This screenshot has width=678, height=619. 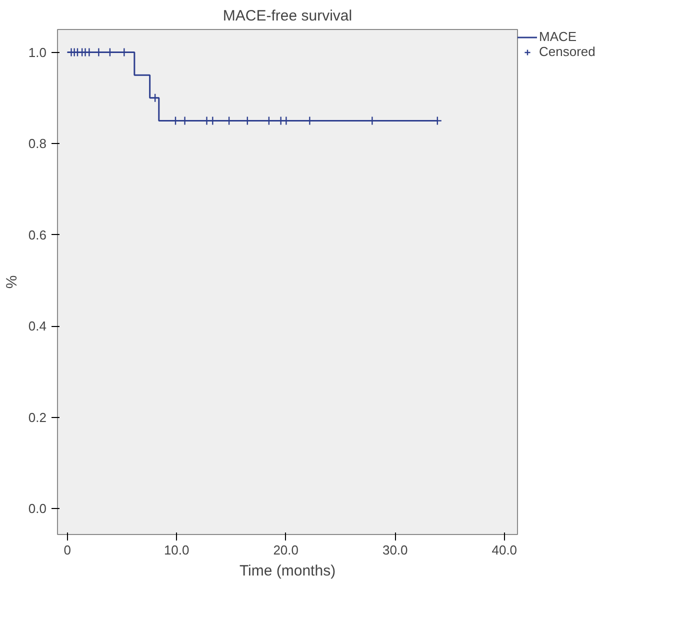 I want to click on chart-title: MACE-free survival, so click(x=287, y=16).